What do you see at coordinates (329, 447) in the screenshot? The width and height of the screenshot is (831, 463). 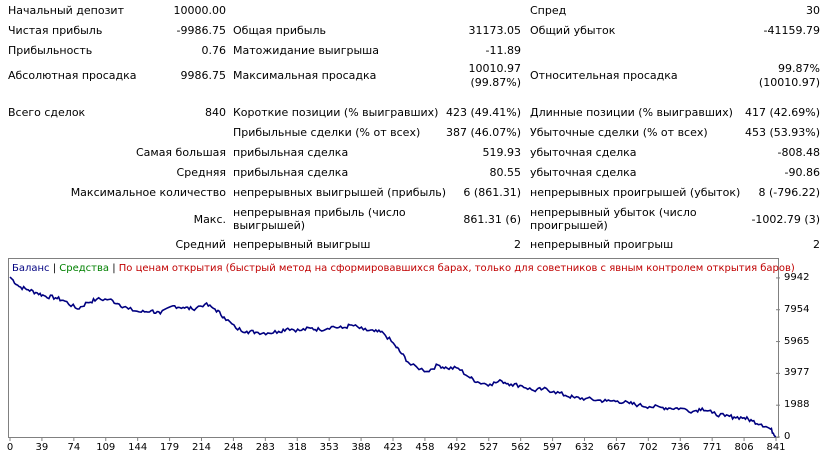 I see `x-tick-label: 353` at bounding box center [329, 447].